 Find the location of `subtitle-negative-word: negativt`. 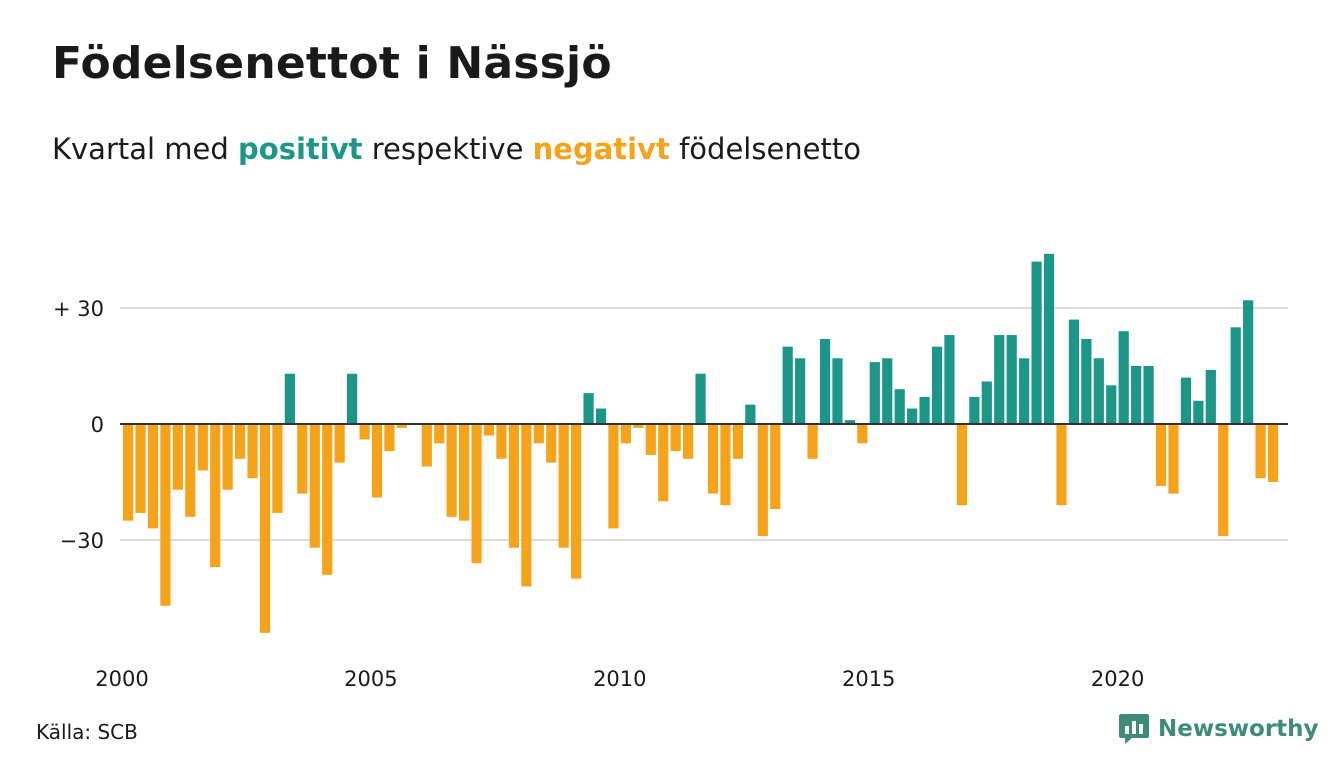

subtitle-negative-word: negativt is located at coordinates (601, 149).